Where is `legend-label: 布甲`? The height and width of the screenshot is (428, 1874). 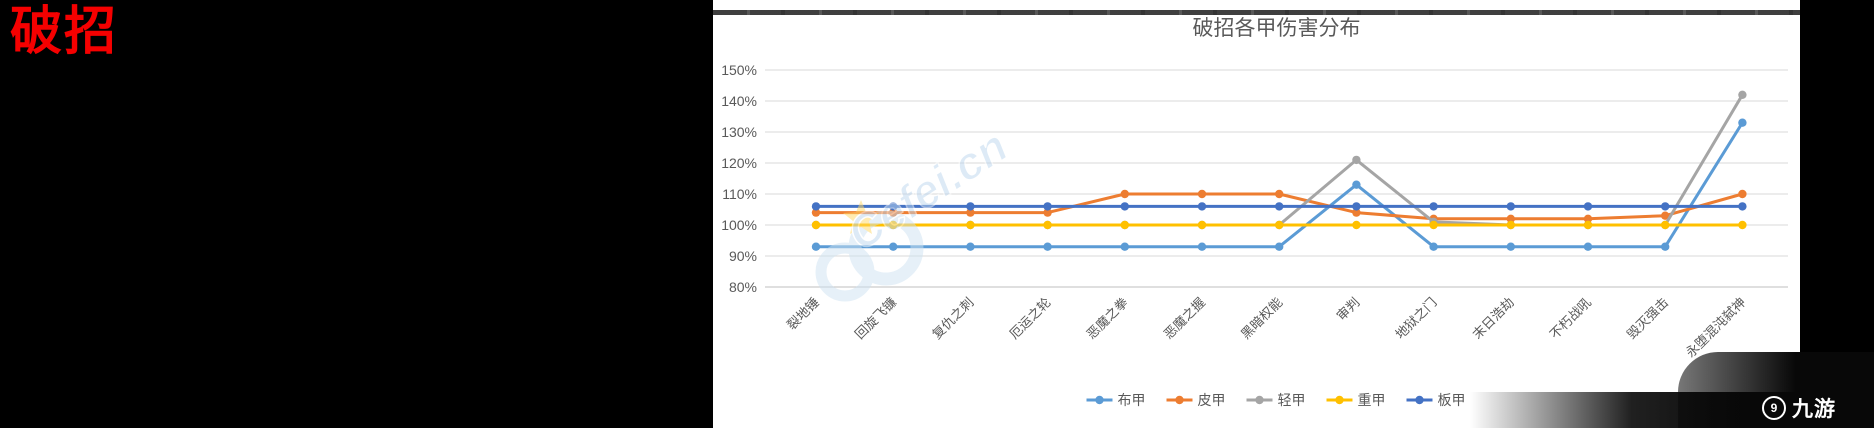 legend-label: 布甲 is located at coordinates (1132, 400).